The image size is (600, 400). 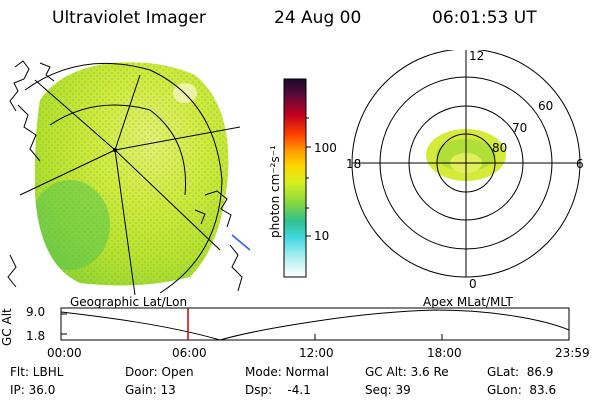 What do you see at coordinates (519, 128) in the screenshot?
I see `mlat-label-70: 70` at bounding box center [519, 128].